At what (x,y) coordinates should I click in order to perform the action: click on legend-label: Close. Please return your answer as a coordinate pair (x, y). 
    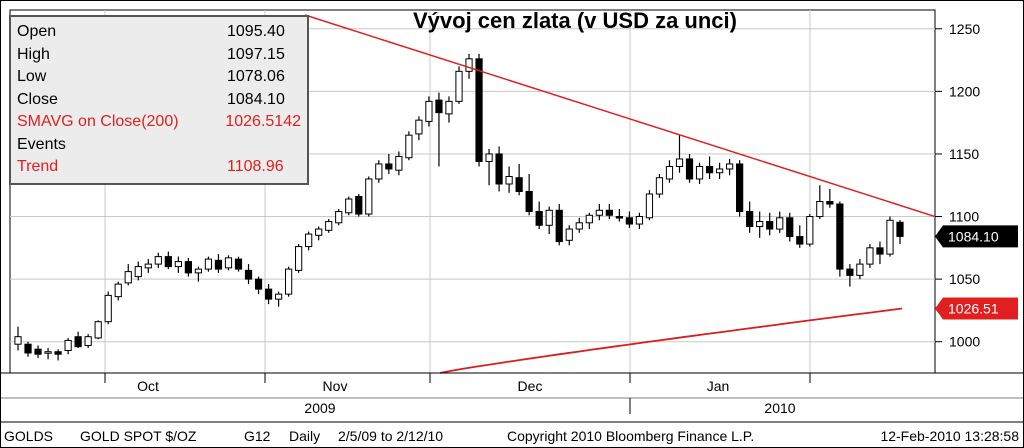
    Looking at the image, I should click on (37, 99).